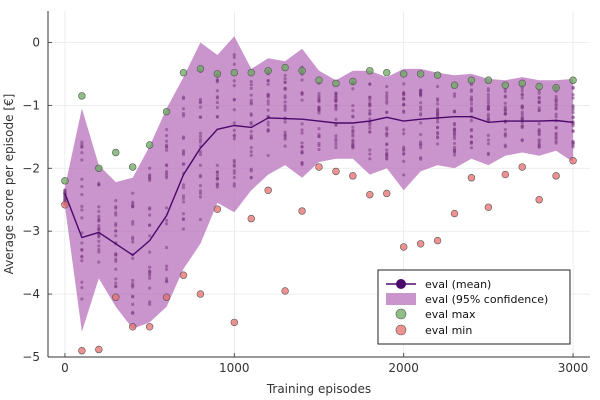  I want to click on y-tick-label: −5, so click(31, 357).